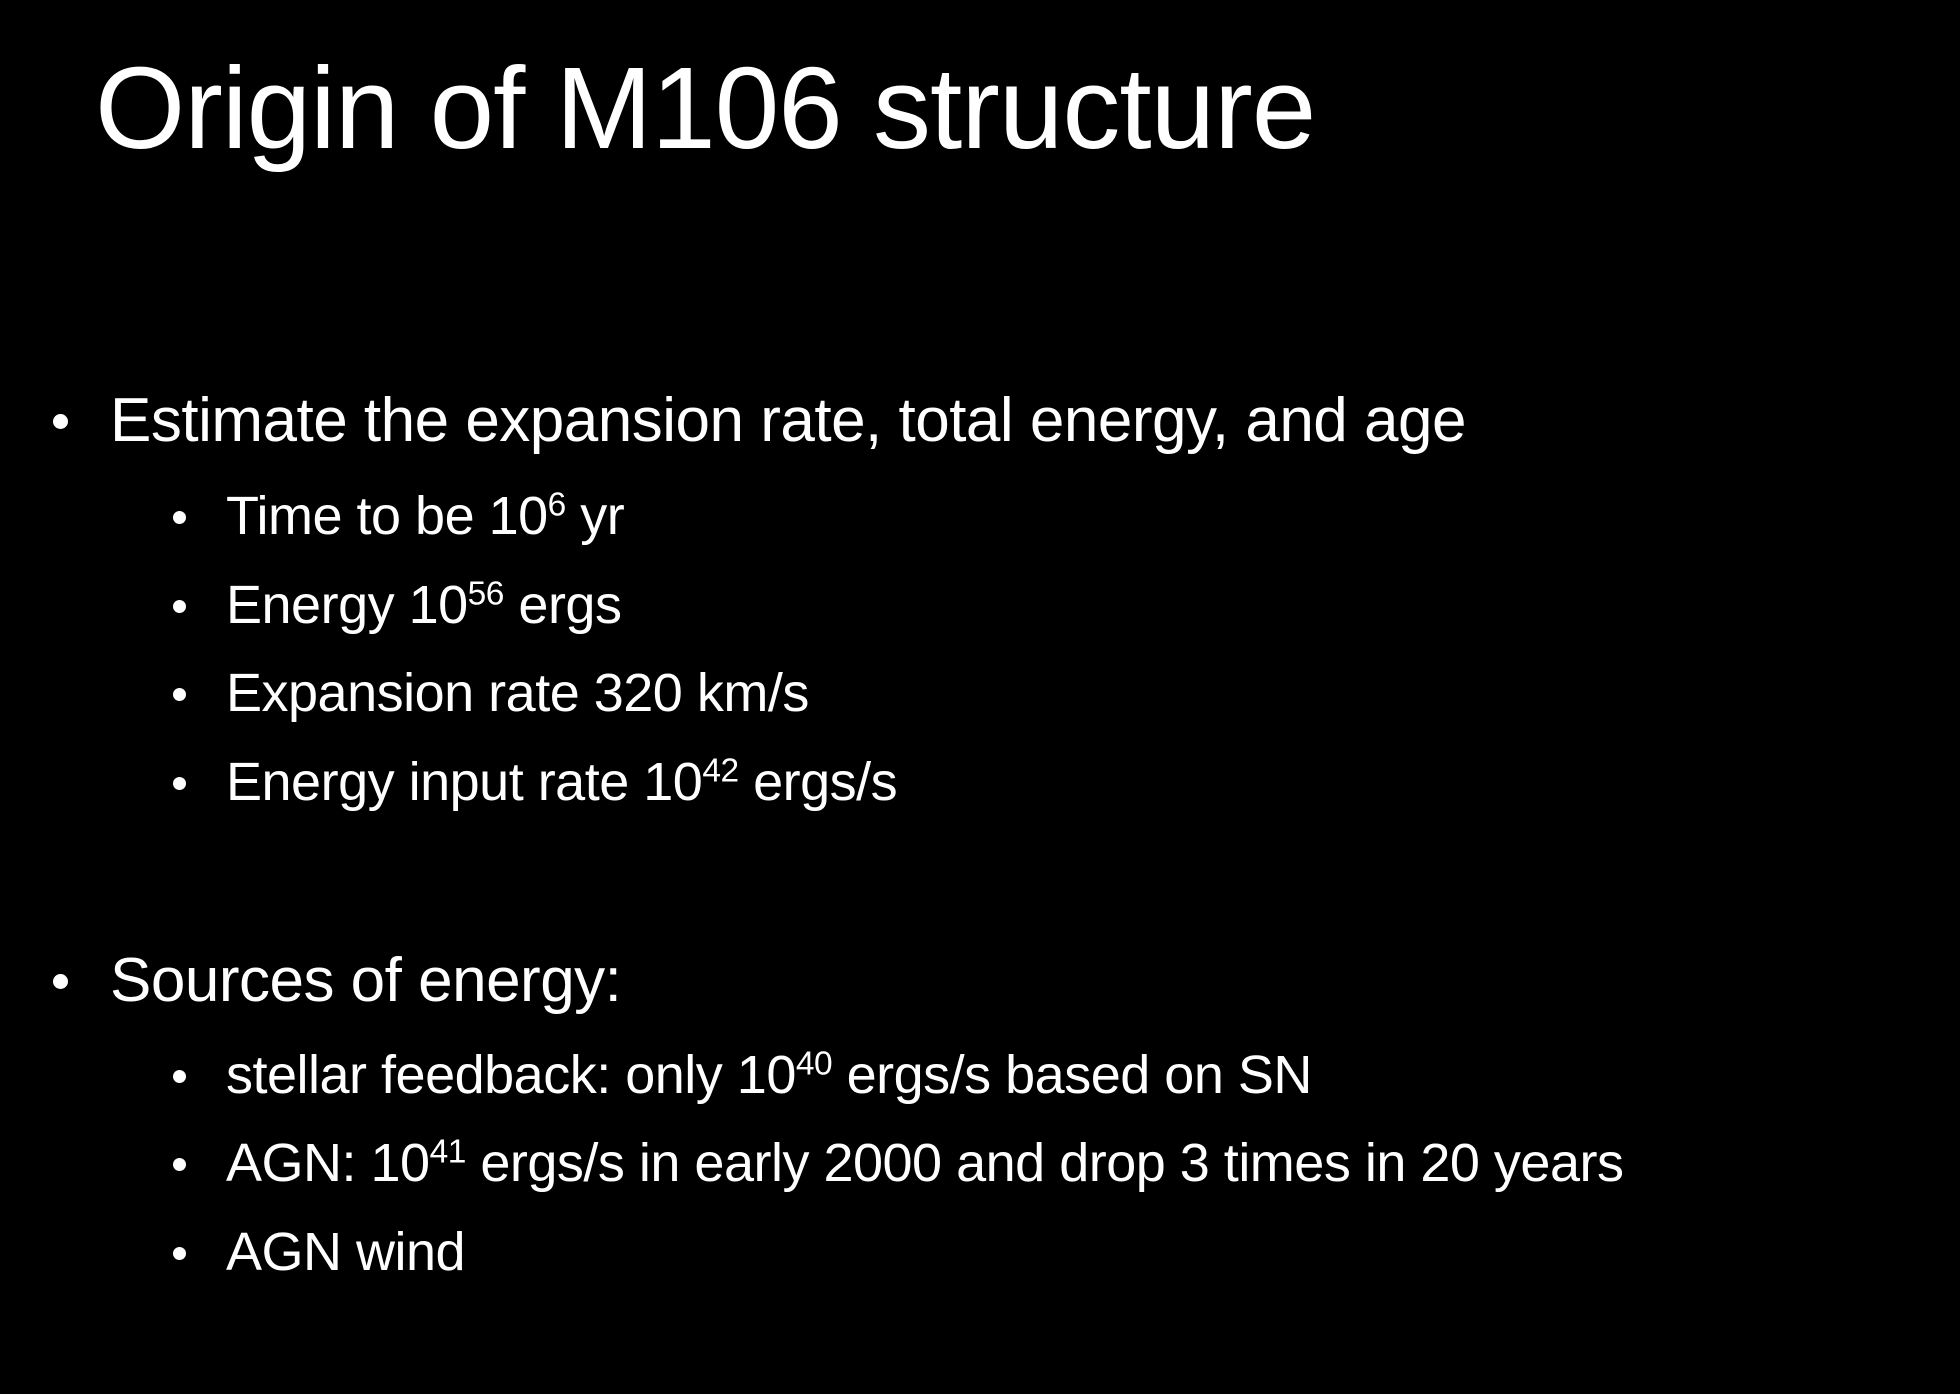  I want to click on sub-bullet-text-post: yr, so click(595, 516).